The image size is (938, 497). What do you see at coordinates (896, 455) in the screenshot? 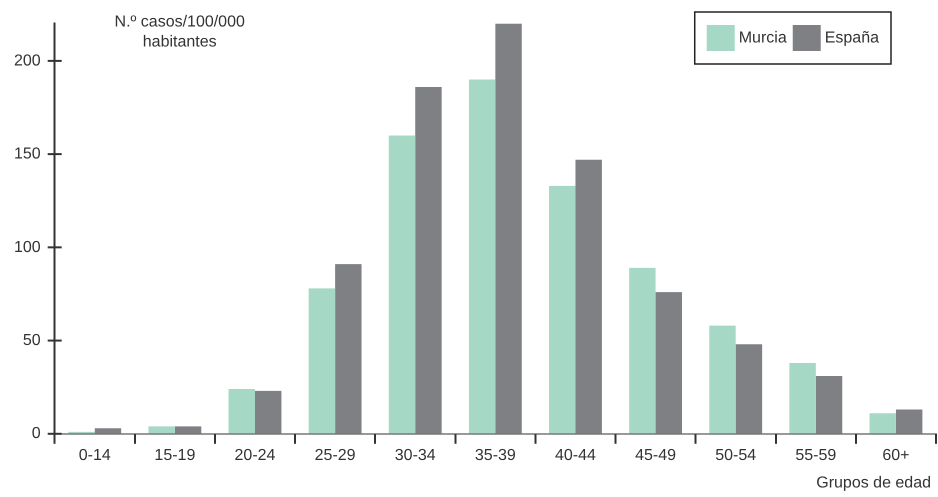
I see `x-tick-label: 60+` at bounding box center [896, 455].